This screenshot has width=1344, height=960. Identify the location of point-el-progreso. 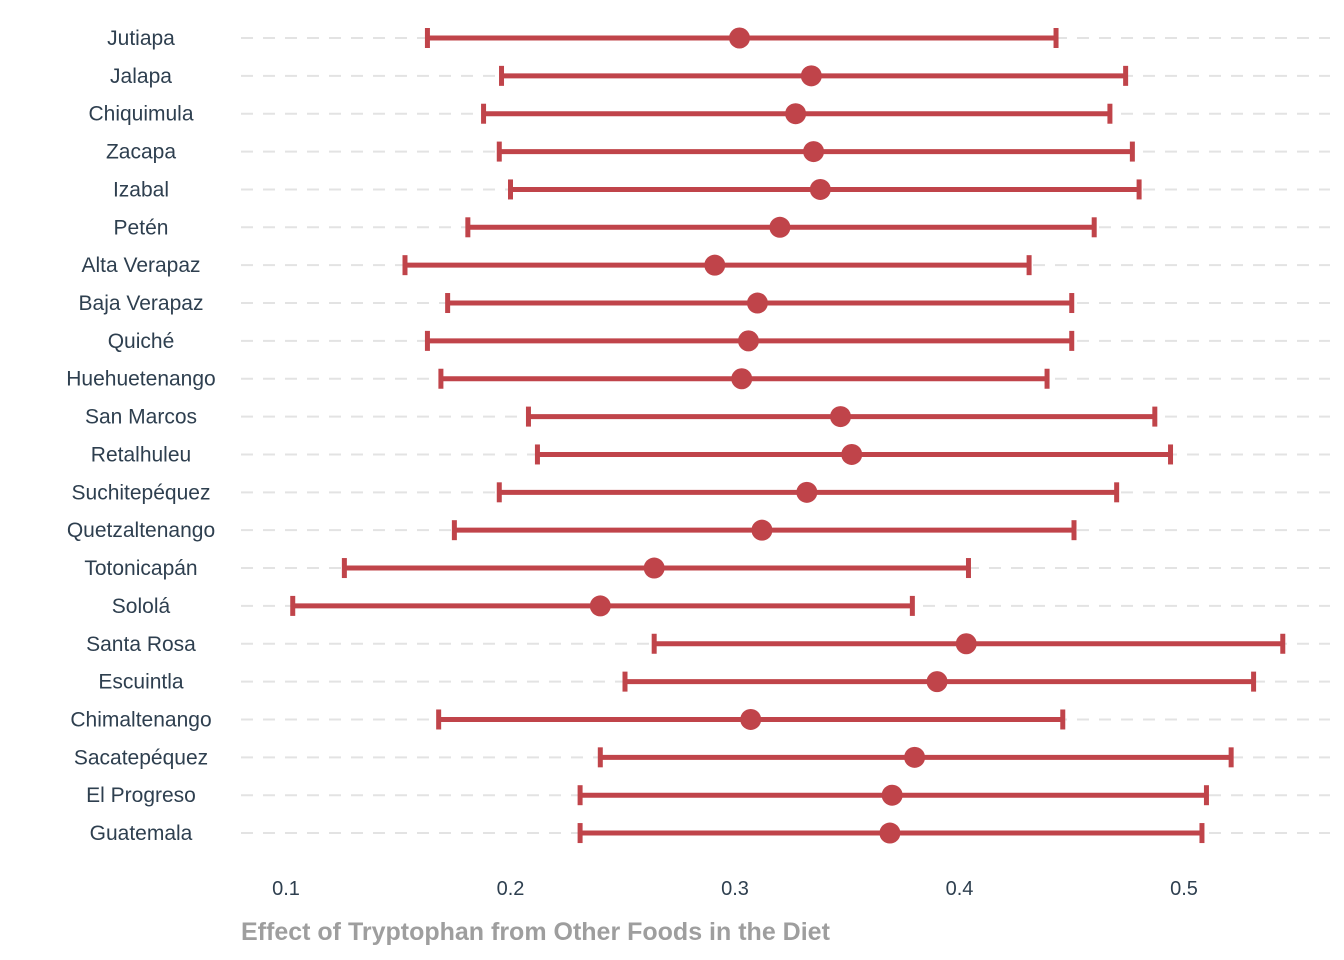
(892, 795).